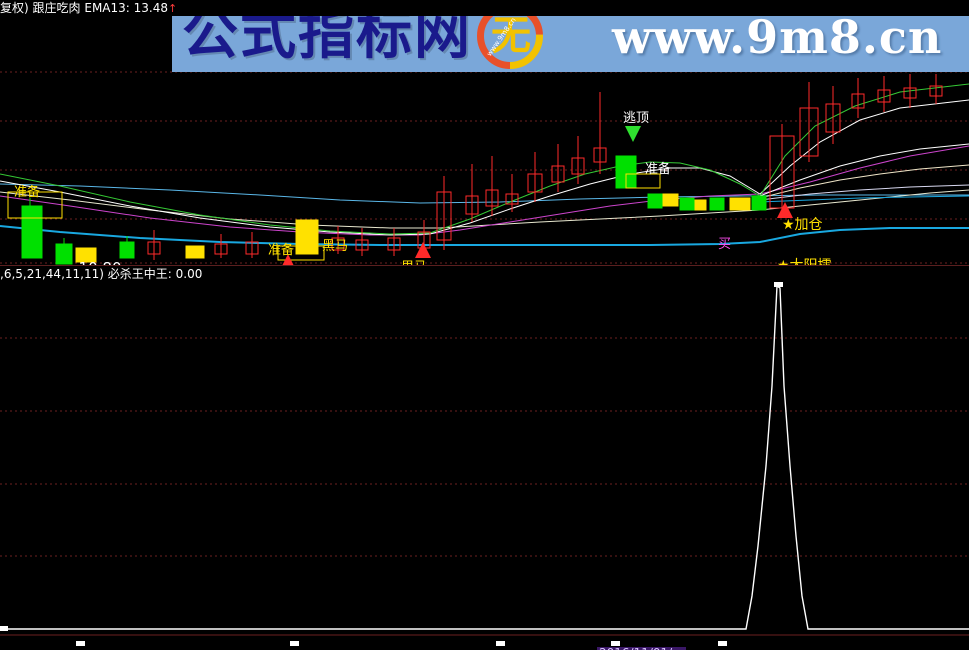 The image size is (969, 650). Describe the element at coordinates (401, 643) in the screenshot. I see `x-axis-ticks` at that location.